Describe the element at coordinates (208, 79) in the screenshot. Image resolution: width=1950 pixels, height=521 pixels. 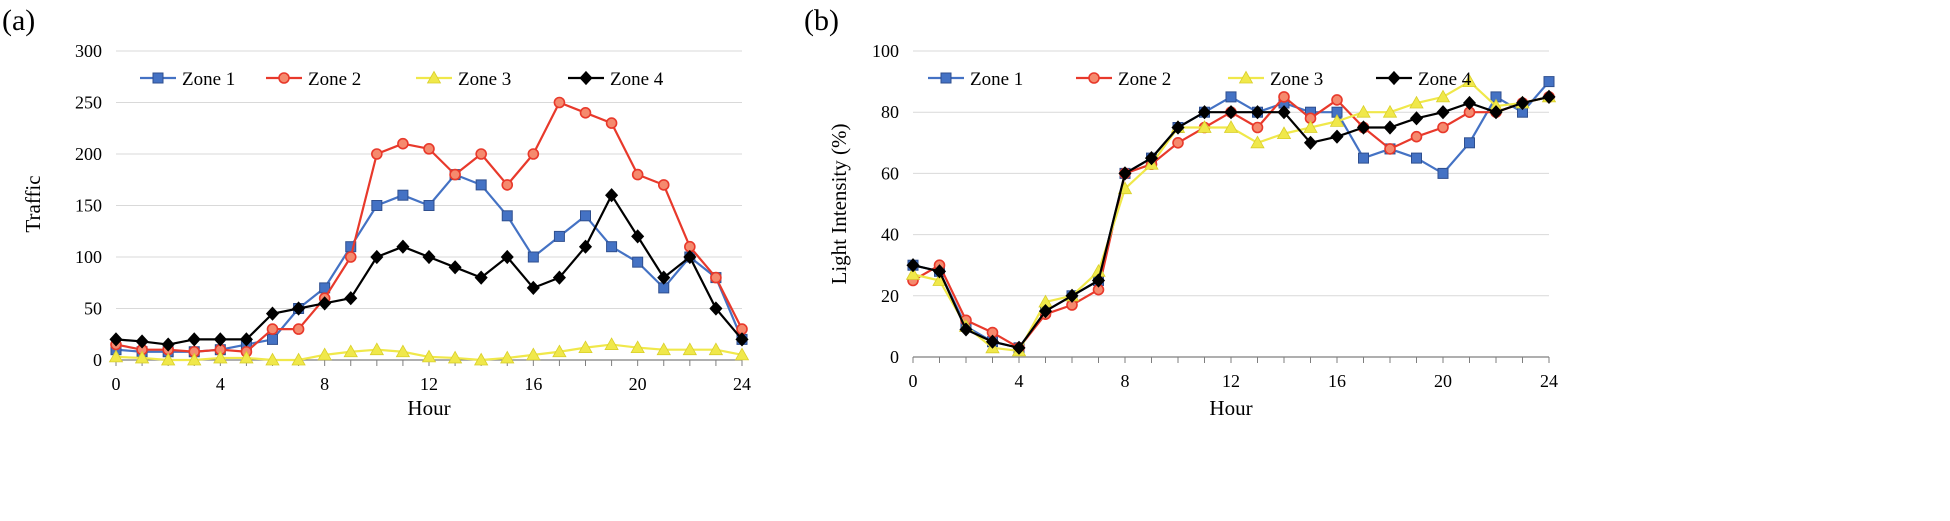
I see `legend-label: Zone 1` at that location.